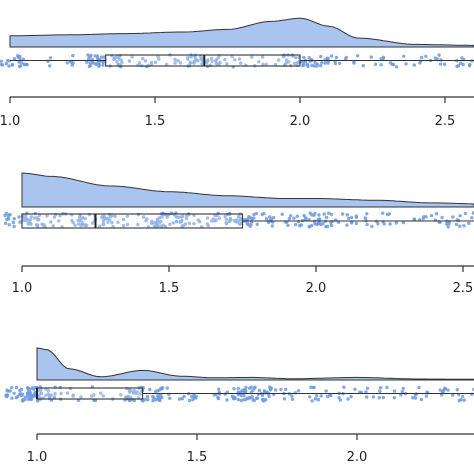  I want to click on violin-density, so click(241, 32).